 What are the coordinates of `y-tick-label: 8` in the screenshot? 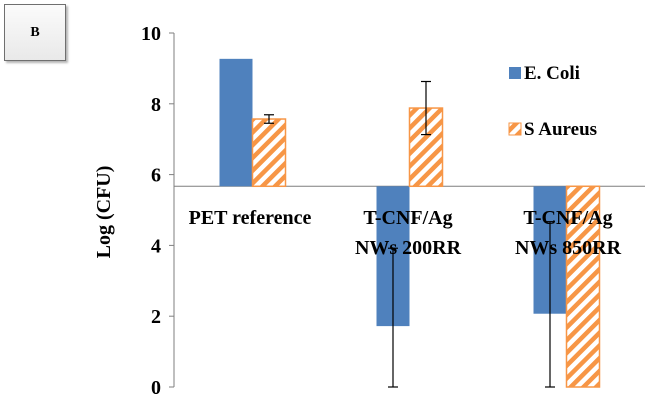 It's located at (156, 105).